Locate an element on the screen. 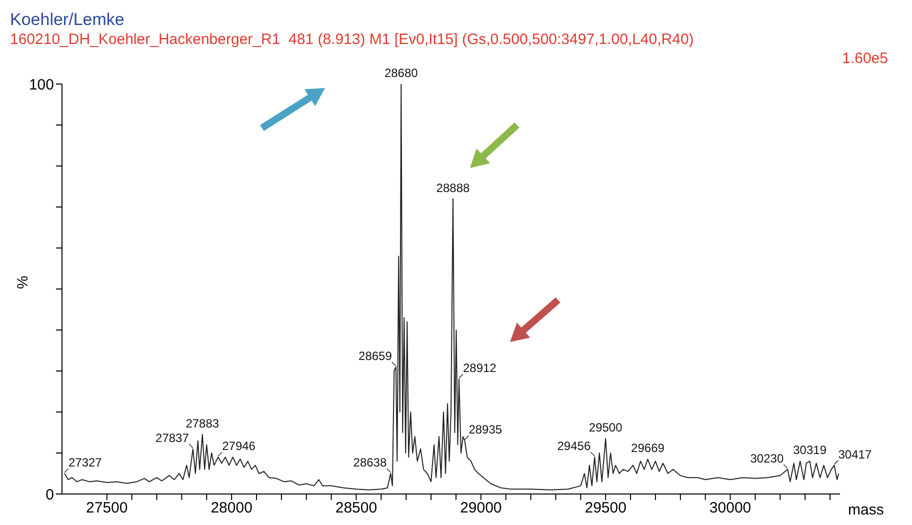  x-axis-title: mass is located at coordinates (866, 509).